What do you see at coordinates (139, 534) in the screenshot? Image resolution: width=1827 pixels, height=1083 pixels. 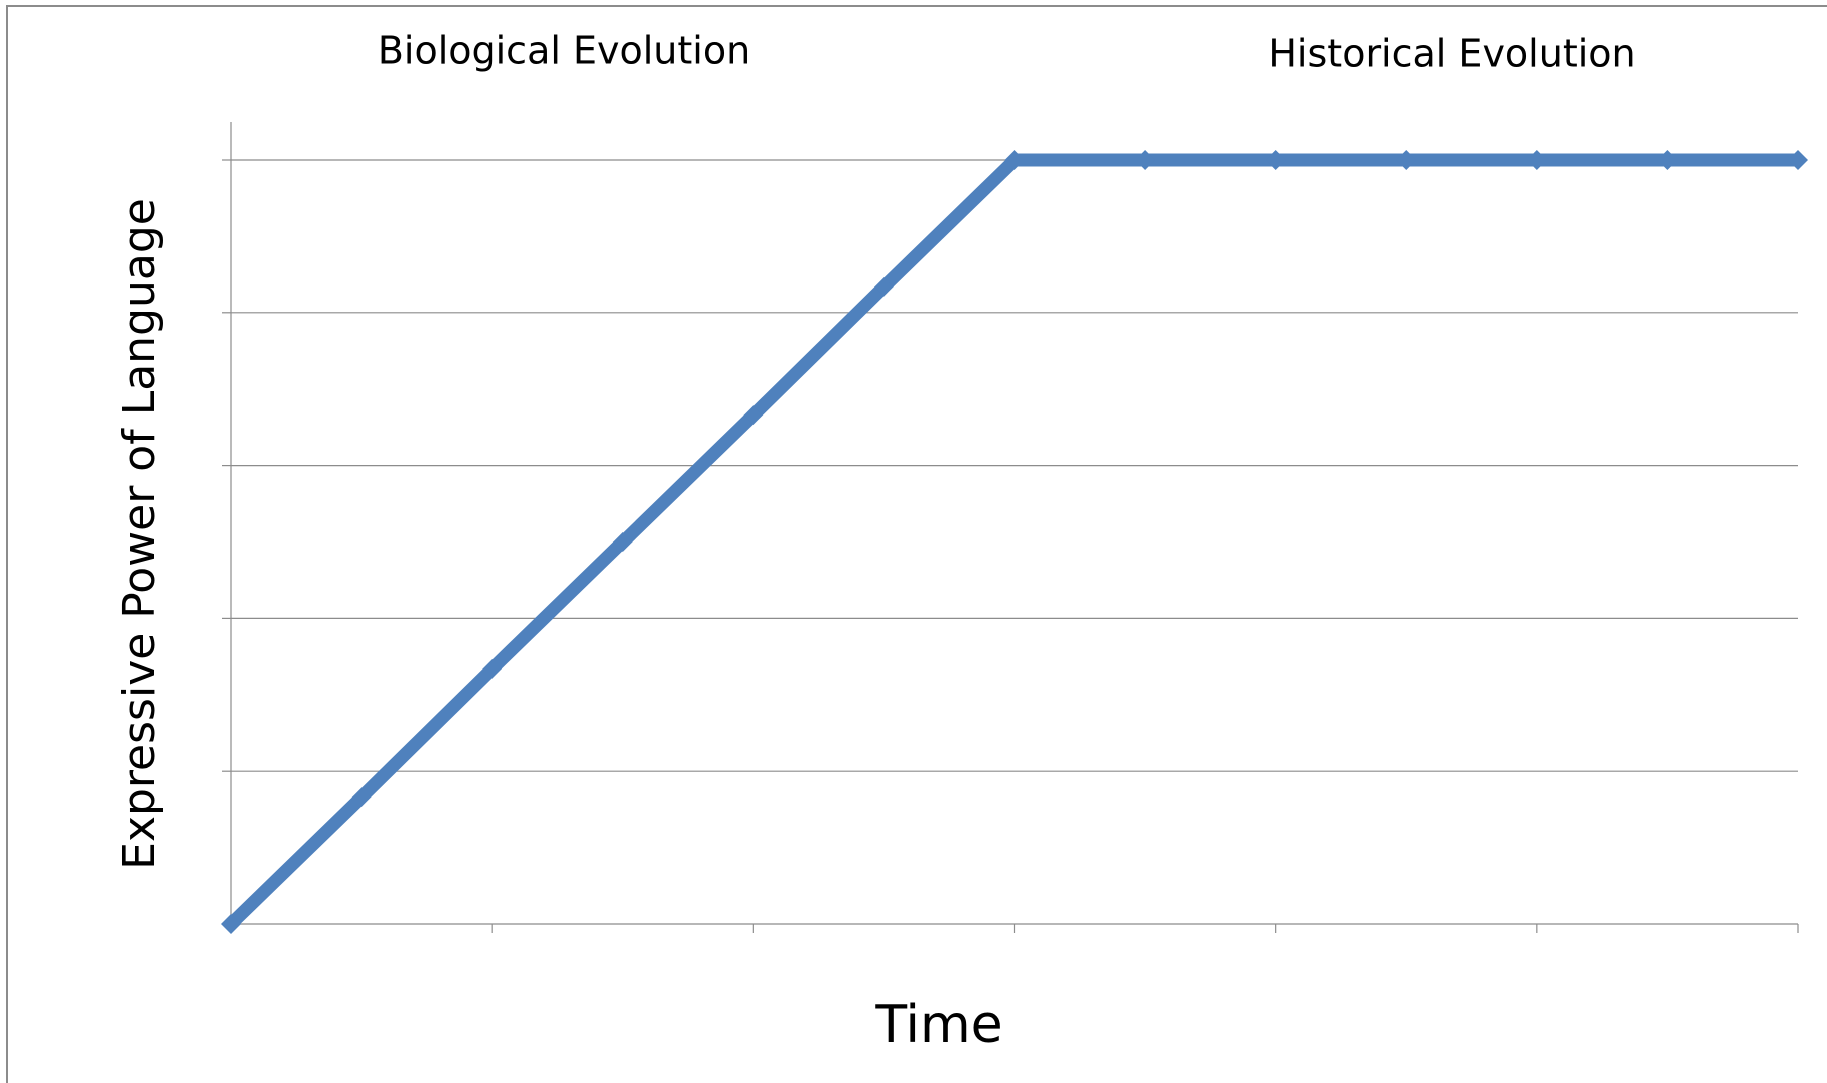 I see `y-axis-label: Expressive Power of Language` at bounding box center [139, 534].